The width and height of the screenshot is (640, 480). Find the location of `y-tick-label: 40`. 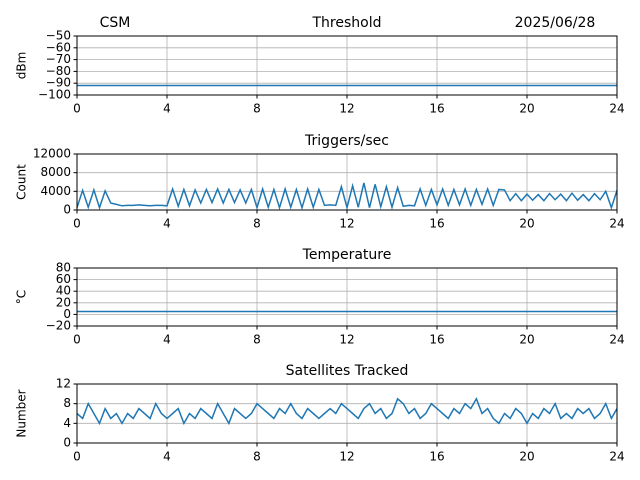

y-tick-label: 40 is located at coordinates (63, 291).